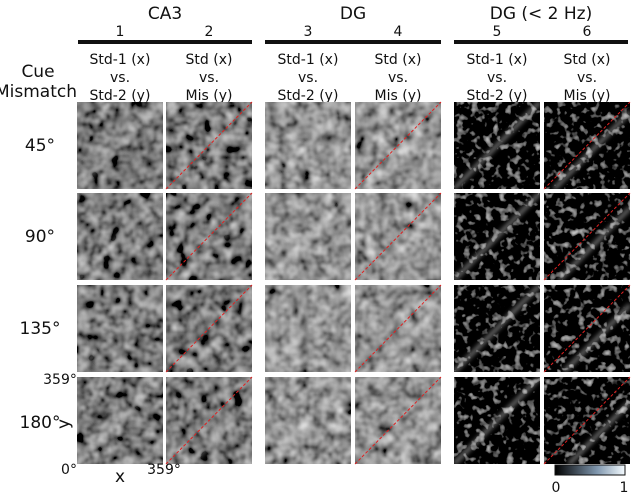 The height and width of the screenshot is (502, 638). What do you see at coordinates (120, 32) in the screenshot?
I see `column-number: 1` at bounding box center [120, 32].